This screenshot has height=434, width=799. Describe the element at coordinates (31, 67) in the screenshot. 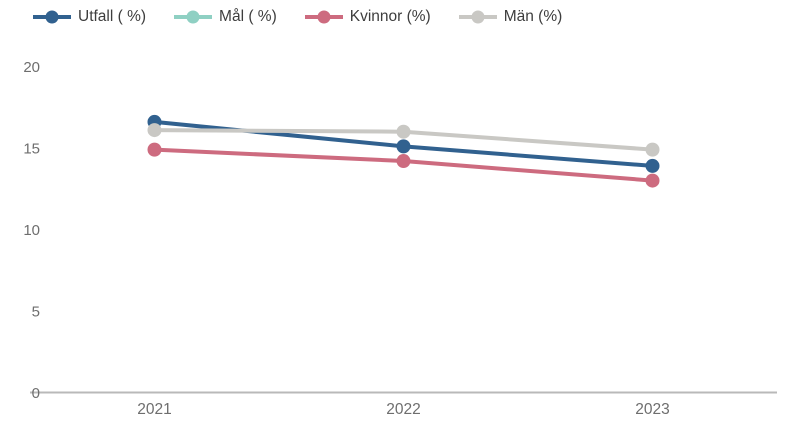

I see `y-tick-label: 20` at that location.